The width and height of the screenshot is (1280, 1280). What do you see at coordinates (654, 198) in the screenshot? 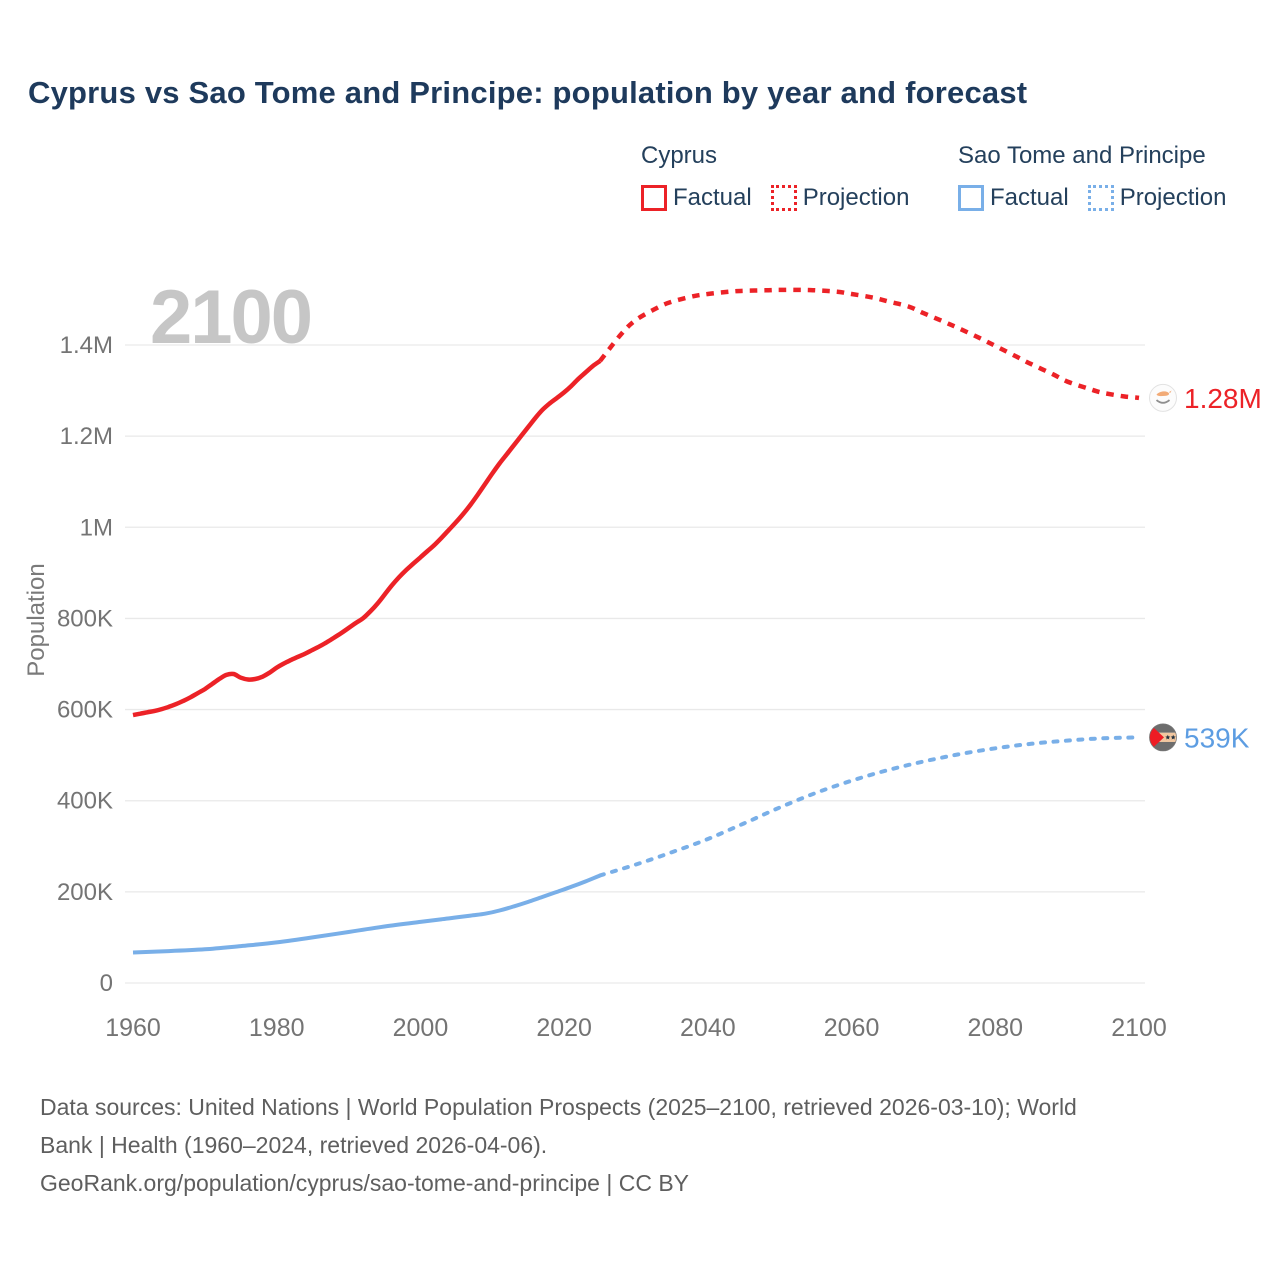
I see `cyprus-factual-swatch-icon` at bounding box center [654, 198].